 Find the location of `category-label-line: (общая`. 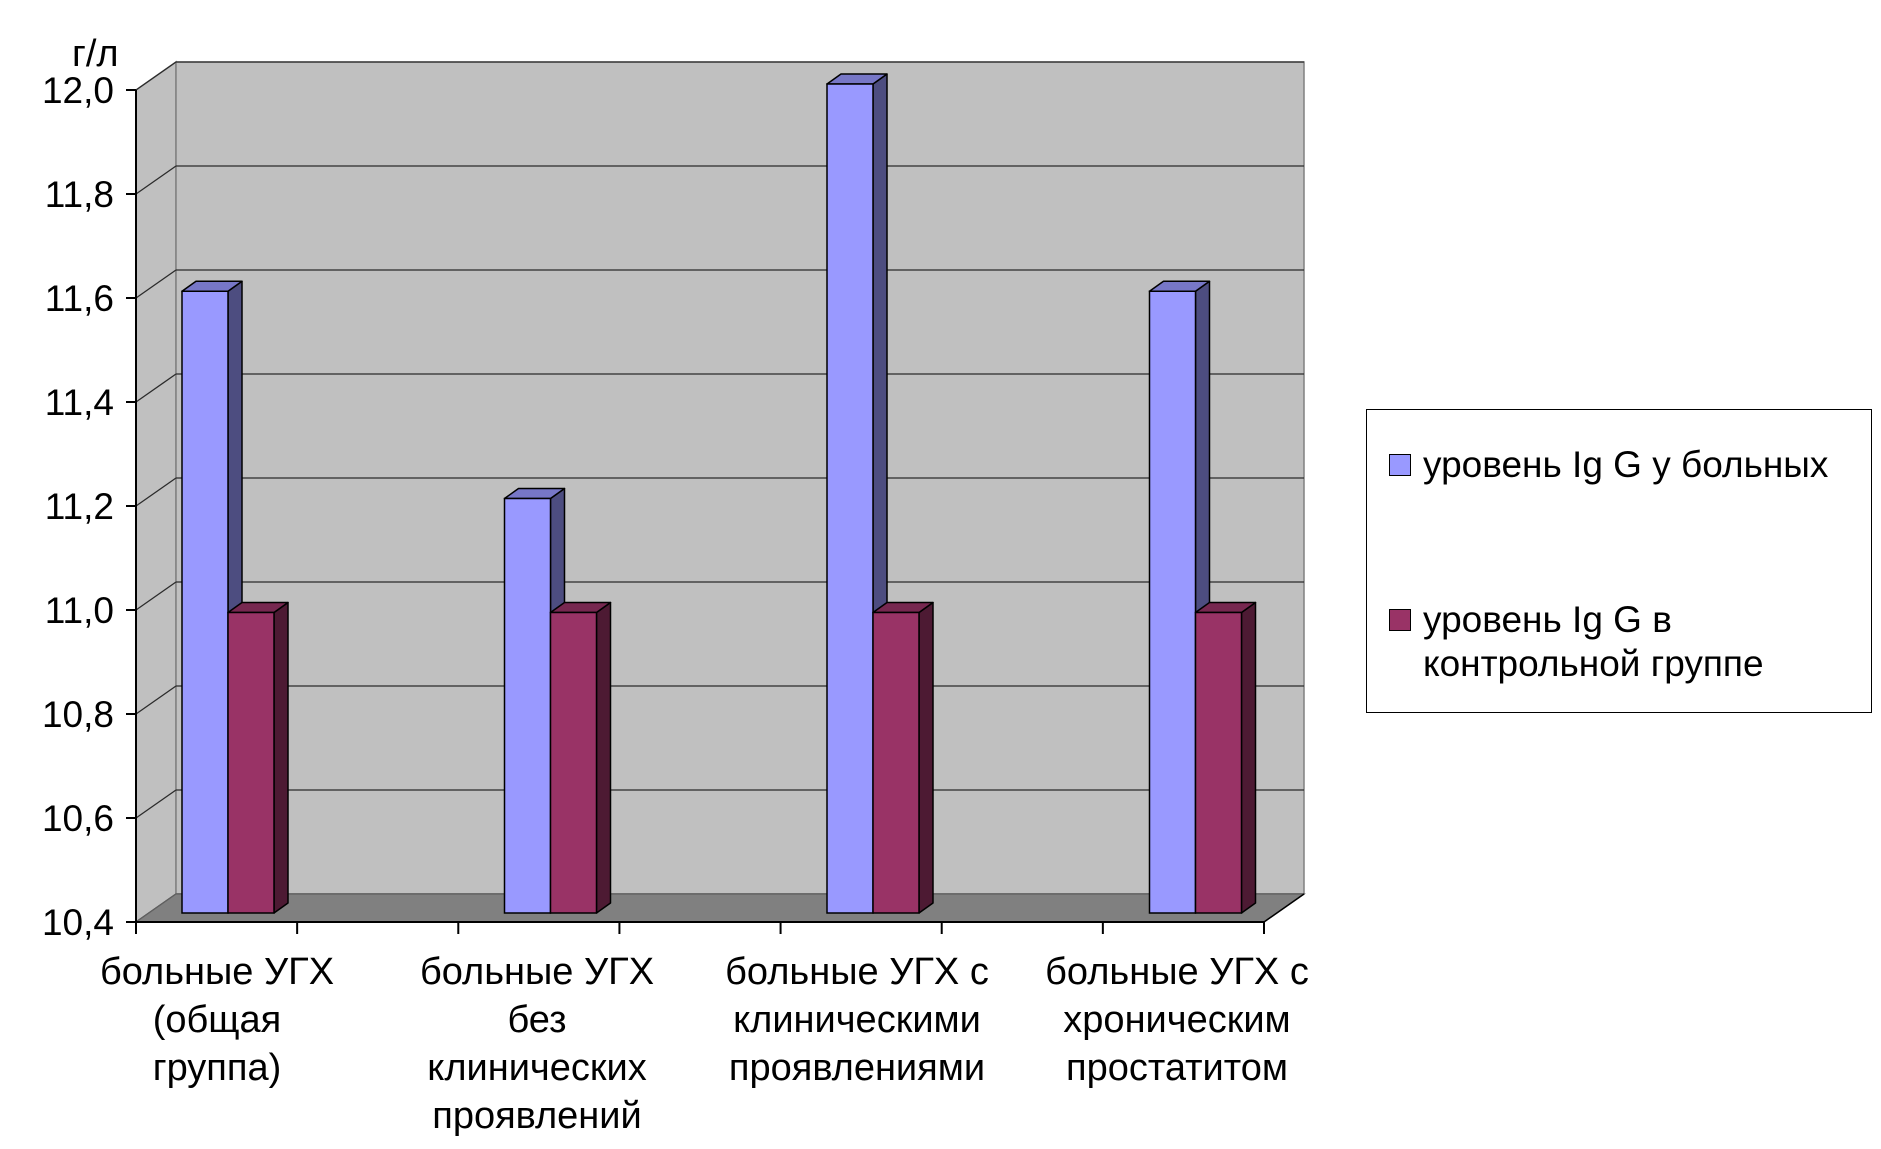

category-label-line: (общая is located at coordinates (217, 1020).